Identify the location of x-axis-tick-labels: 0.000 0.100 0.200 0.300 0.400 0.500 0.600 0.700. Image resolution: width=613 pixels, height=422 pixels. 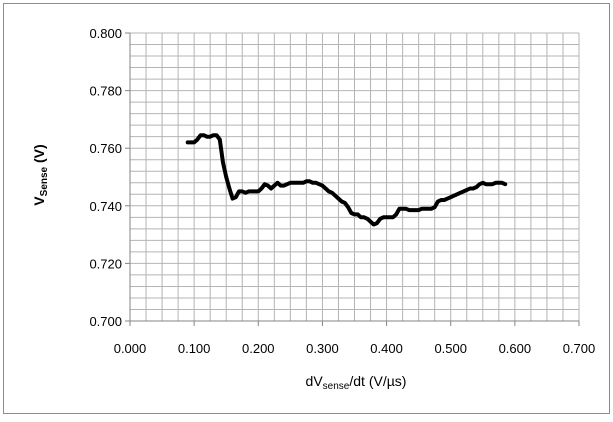
(355, 348).